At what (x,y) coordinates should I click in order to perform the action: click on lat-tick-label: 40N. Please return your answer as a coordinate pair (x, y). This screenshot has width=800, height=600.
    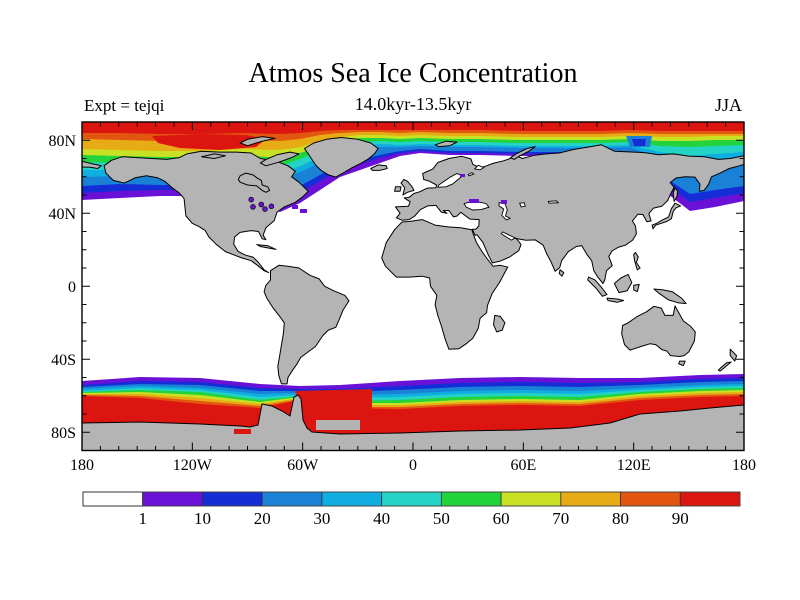
    Looking at the image, I should click on (62, 214).